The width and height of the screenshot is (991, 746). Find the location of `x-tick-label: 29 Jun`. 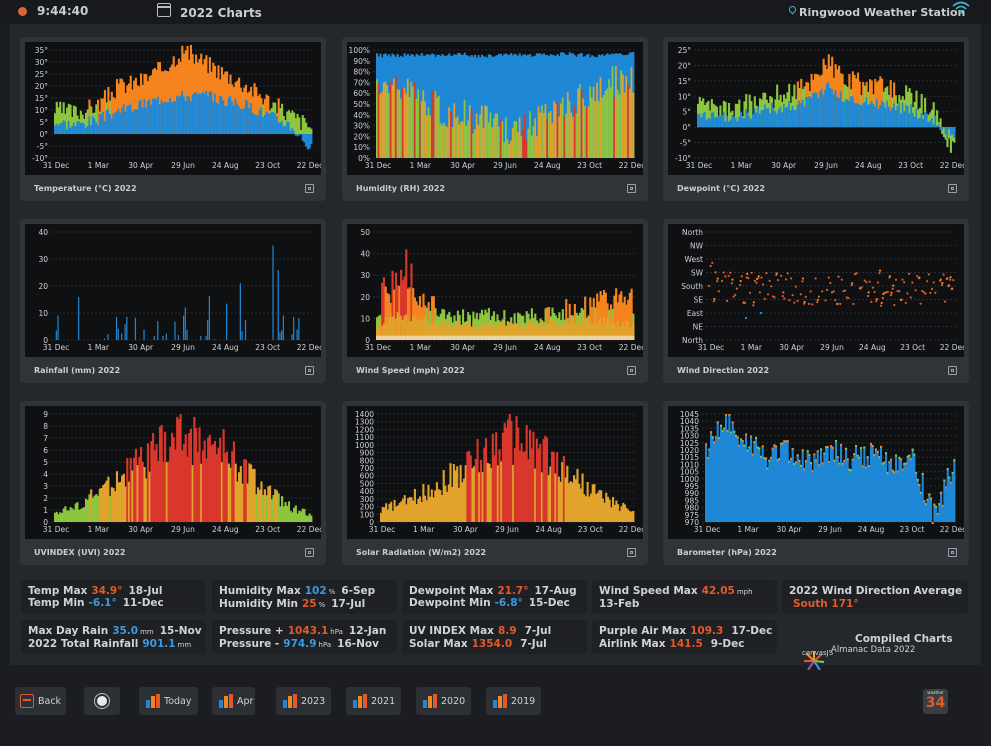

x-tick-label: 29 Jun is located at coordinates (830, 529).